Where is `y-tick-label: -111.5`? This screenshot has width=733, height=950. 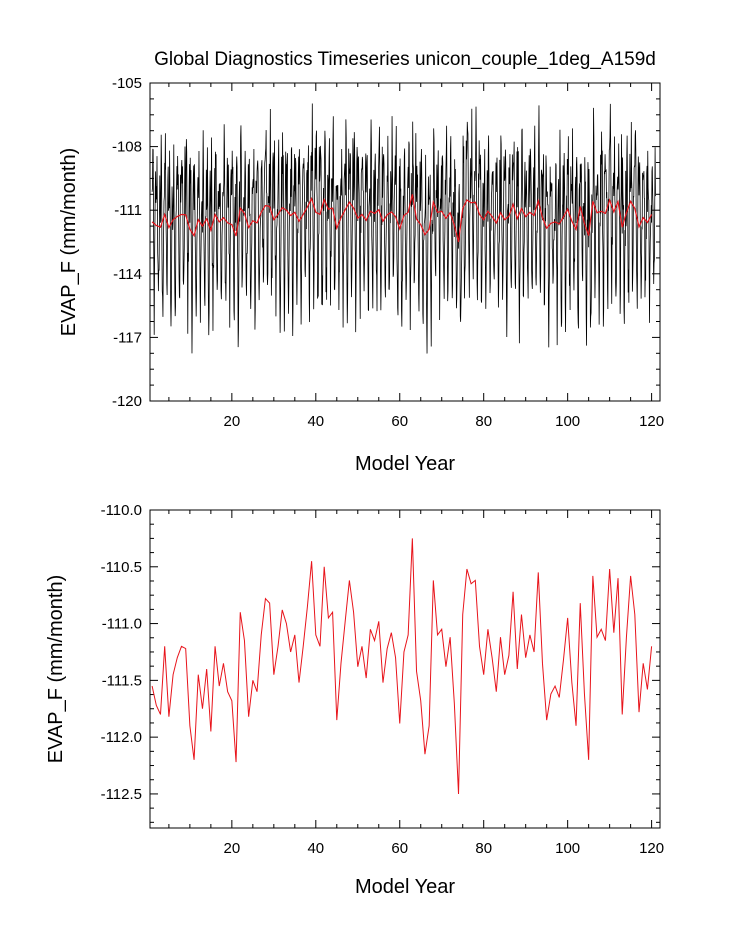 y-tick-label: -111.5 is located at coordinates (122, 680).